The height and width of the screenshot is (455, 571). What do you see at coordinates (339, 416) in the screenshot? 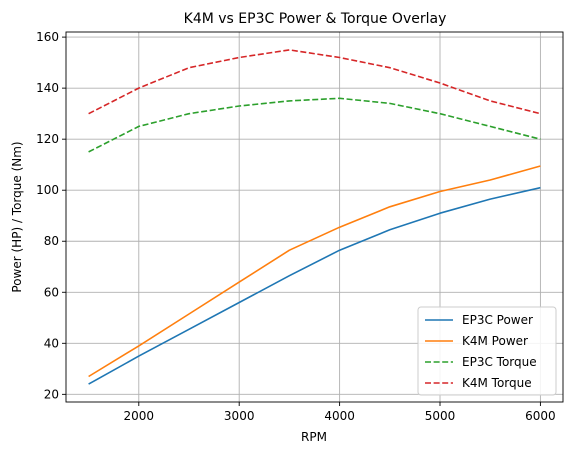
I see `x-tick-label: 4000` at bounding box center [339, 416].